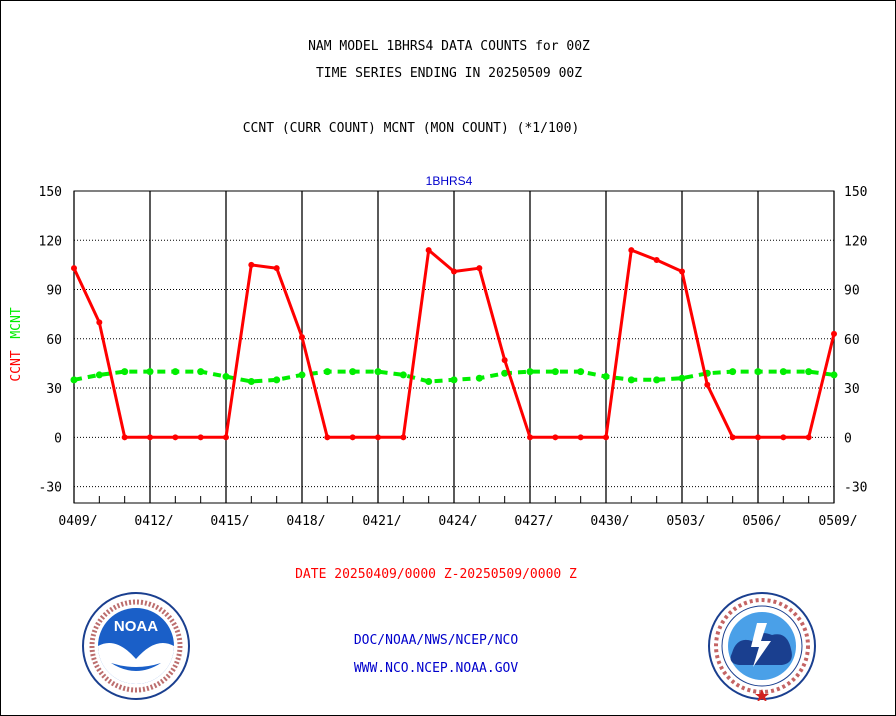  Describe the element at coordinates (855, 241) in the screenshot. I see `y-tick-label-right: 120` at that location.